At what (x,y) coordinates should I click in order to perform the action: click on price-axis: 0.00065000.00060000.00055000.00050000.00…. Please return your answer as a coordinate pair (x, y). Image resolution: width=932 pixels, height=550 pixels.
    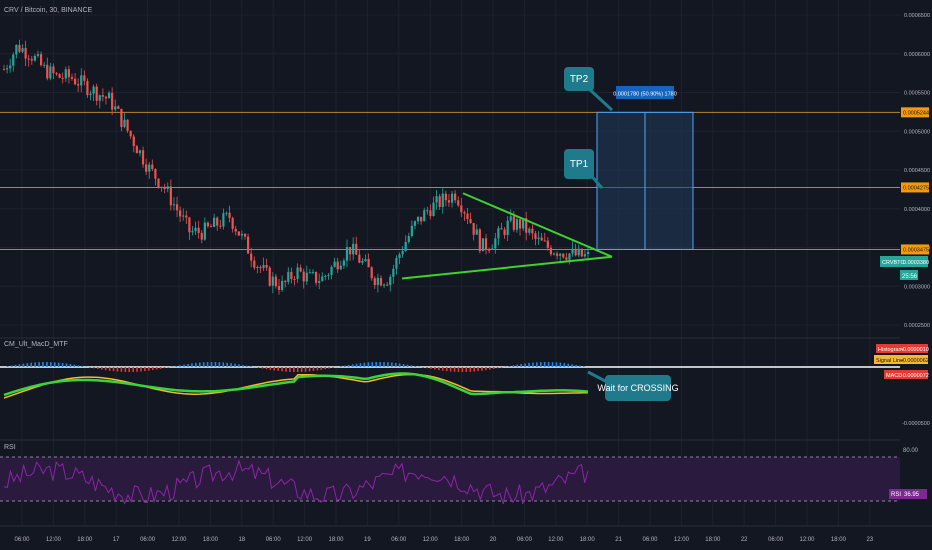
    Looking at the image, I should click on (903, 263).